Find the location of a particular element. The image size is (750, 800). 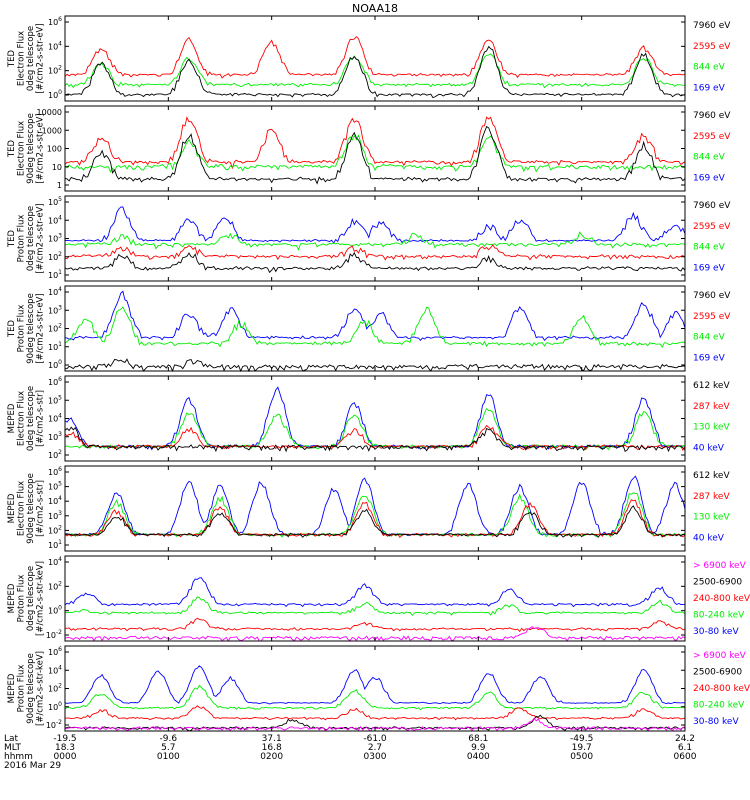

footer-row-label: MLT is located at coordinates (13, 748).